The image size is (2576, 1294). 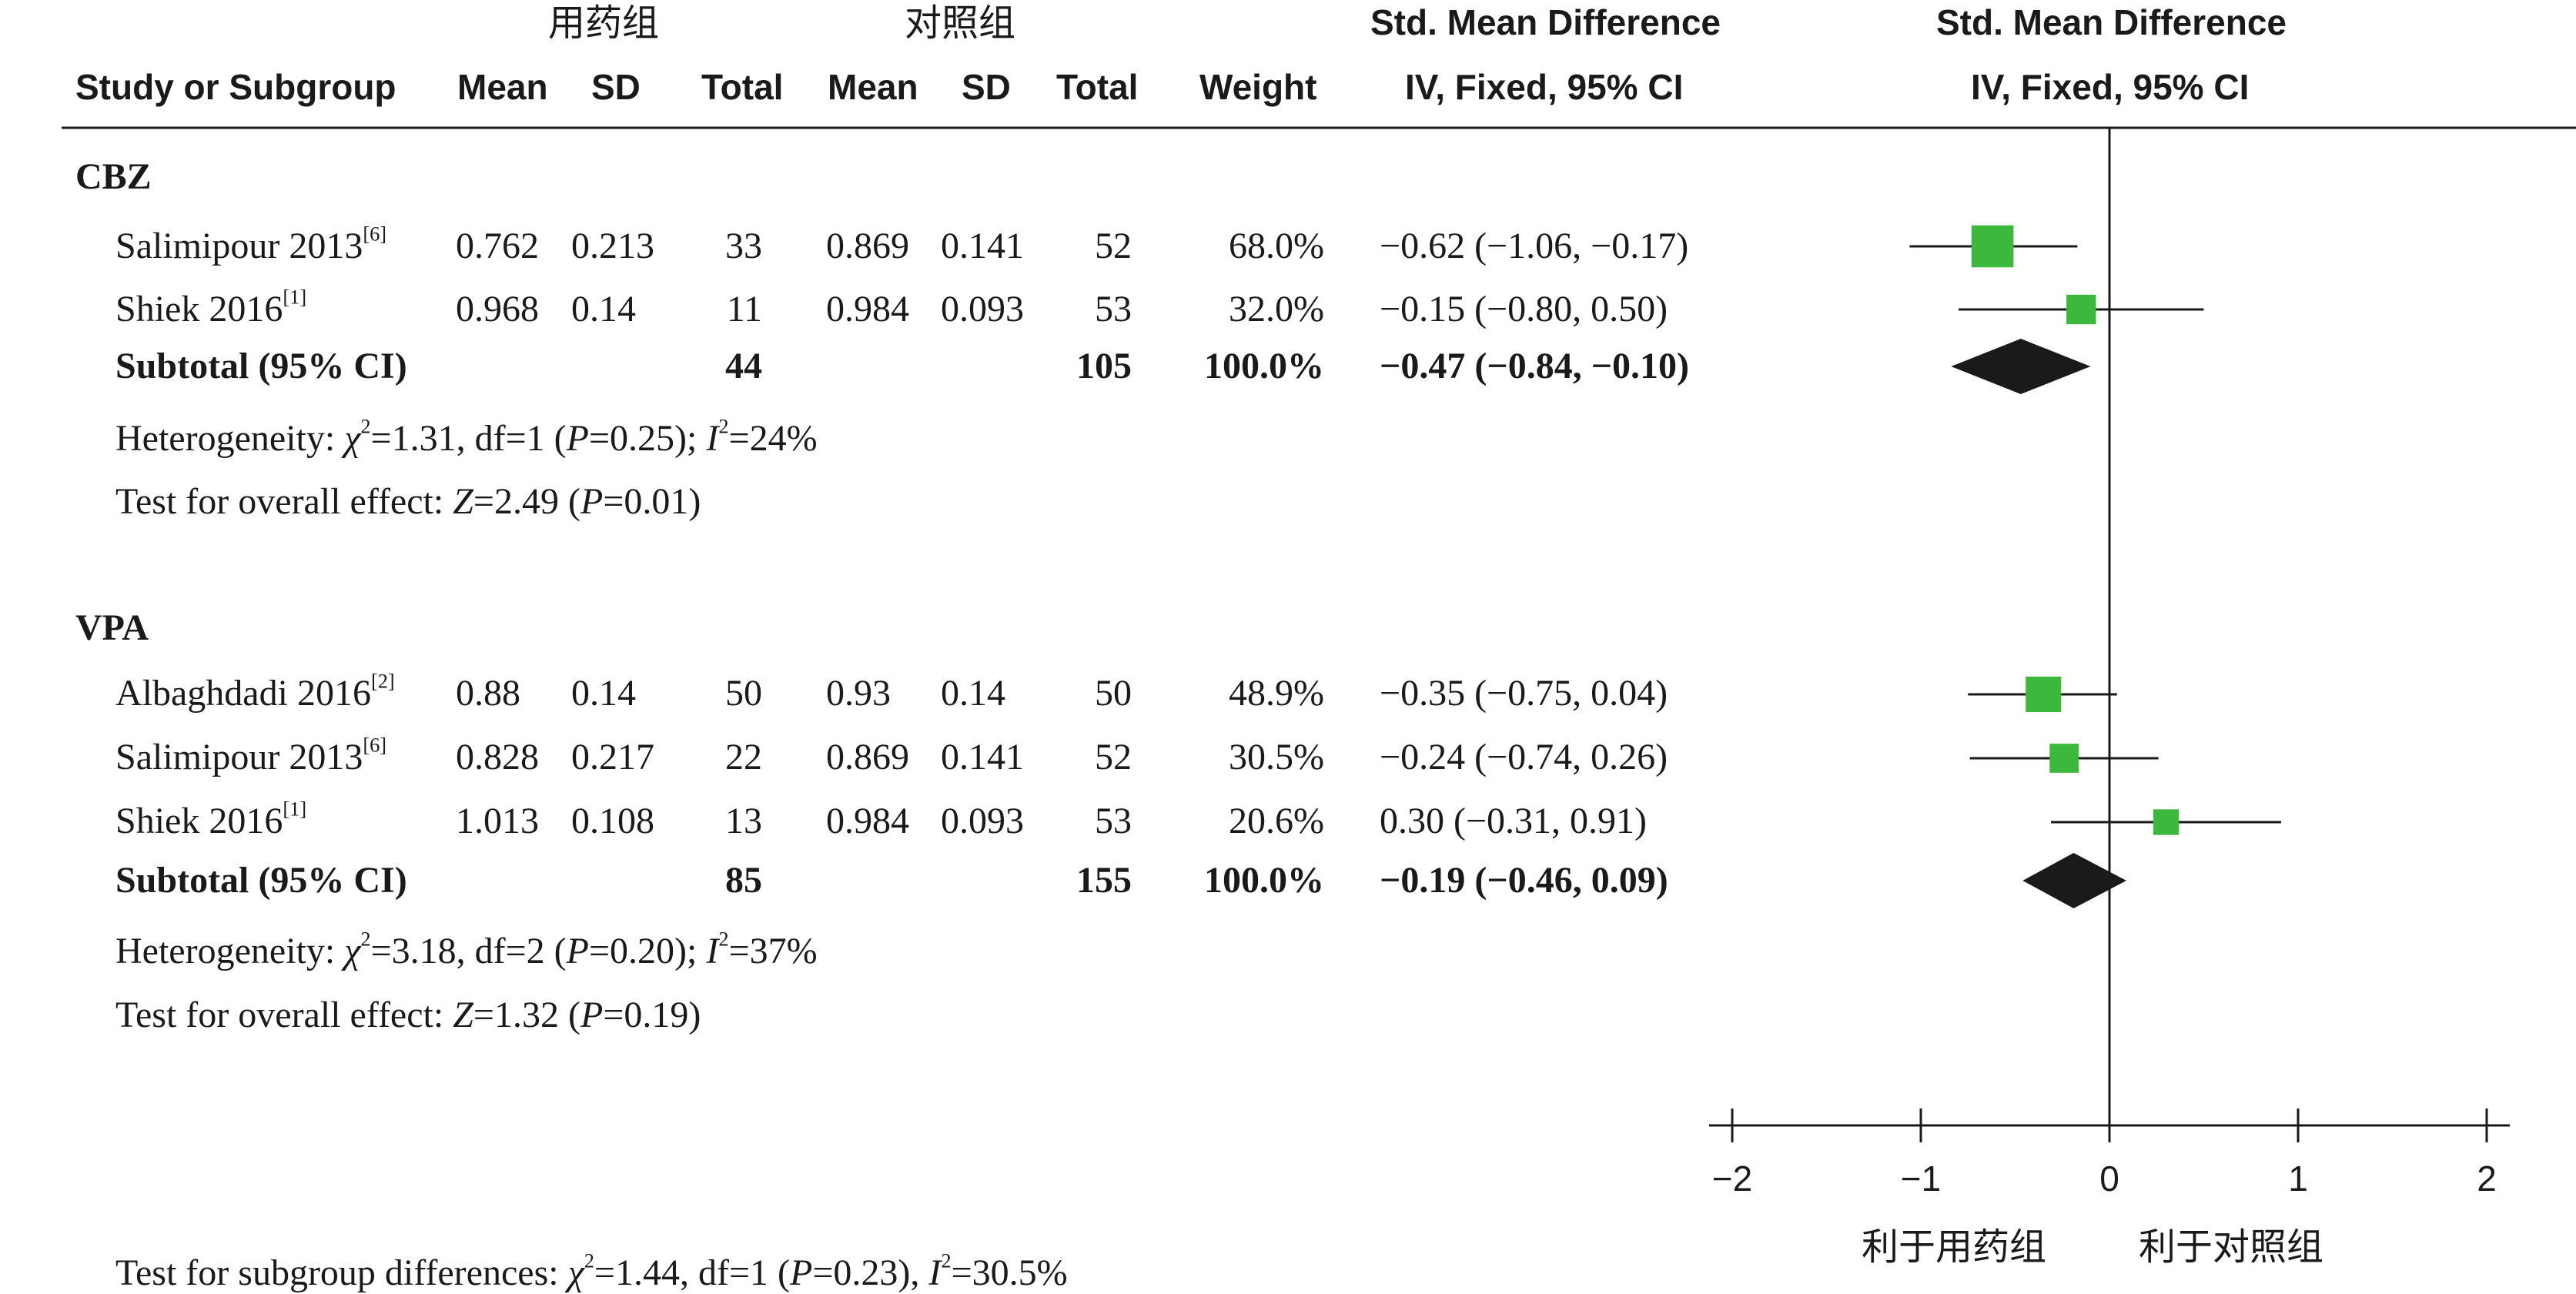 I want to click on cell-total-treatment: 13, so click(x=743, y=821).